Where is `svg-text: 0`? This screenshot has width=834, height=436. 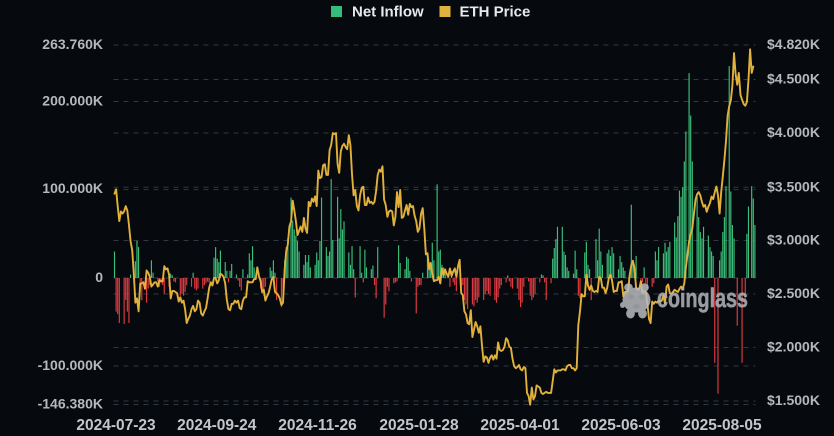
svg-text: 0 is located at coordinates (99, 277).